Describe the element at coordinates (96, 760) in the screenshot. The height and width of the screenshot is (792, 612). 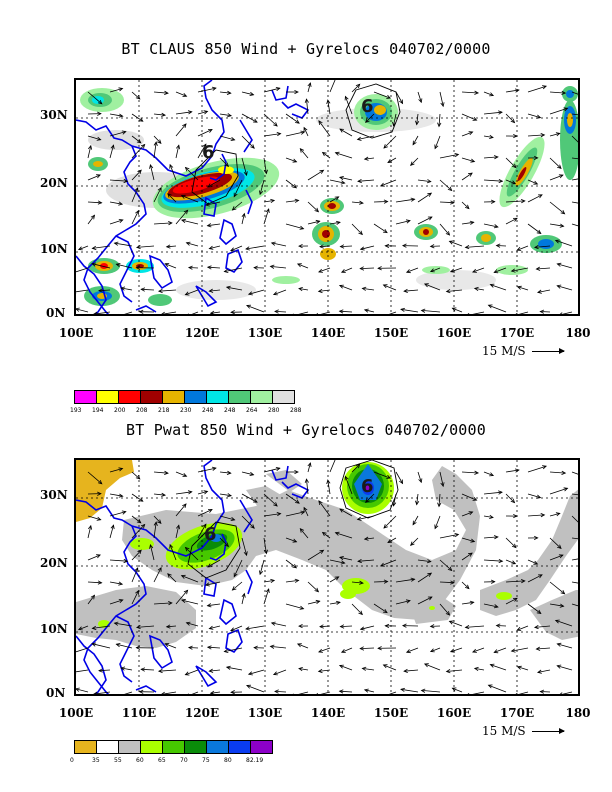
I see `legend-label: 35` at that location.